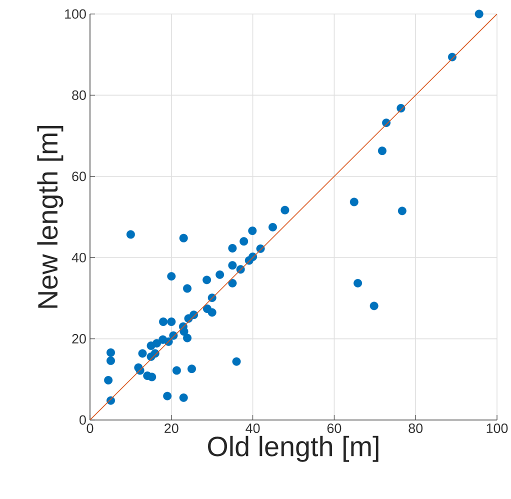 This screenshot has width=511, height=499. Describe the element at coordinates (415, 429) in the screenshot. I see `x-tick-label: 80` at that location.